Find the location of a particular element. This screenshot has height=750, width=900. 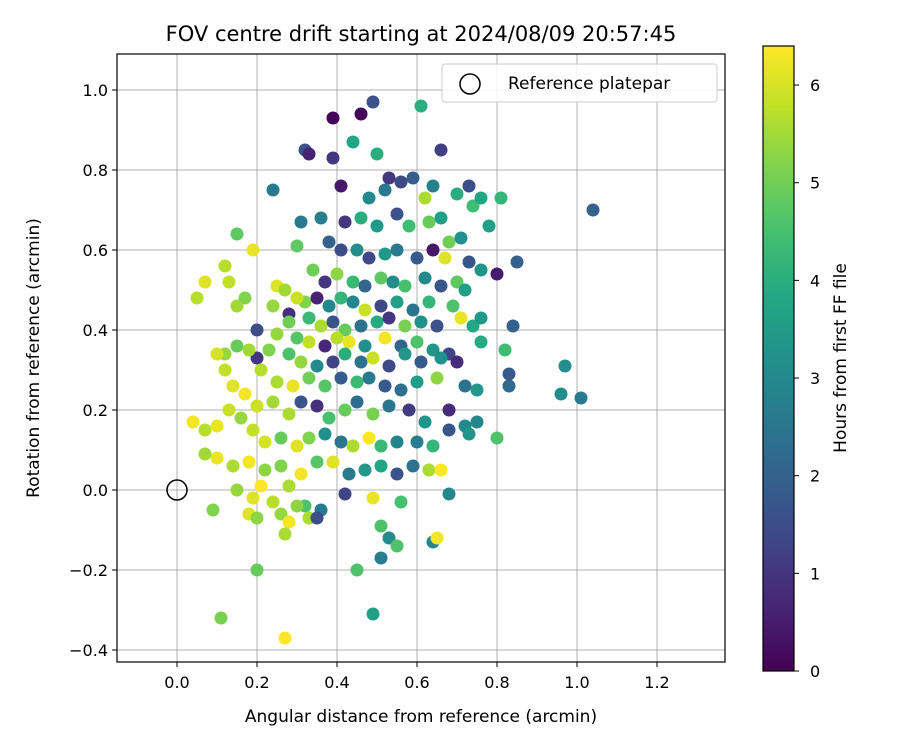

x-tick-label: 0.0 is located at coordinates (176, 682).